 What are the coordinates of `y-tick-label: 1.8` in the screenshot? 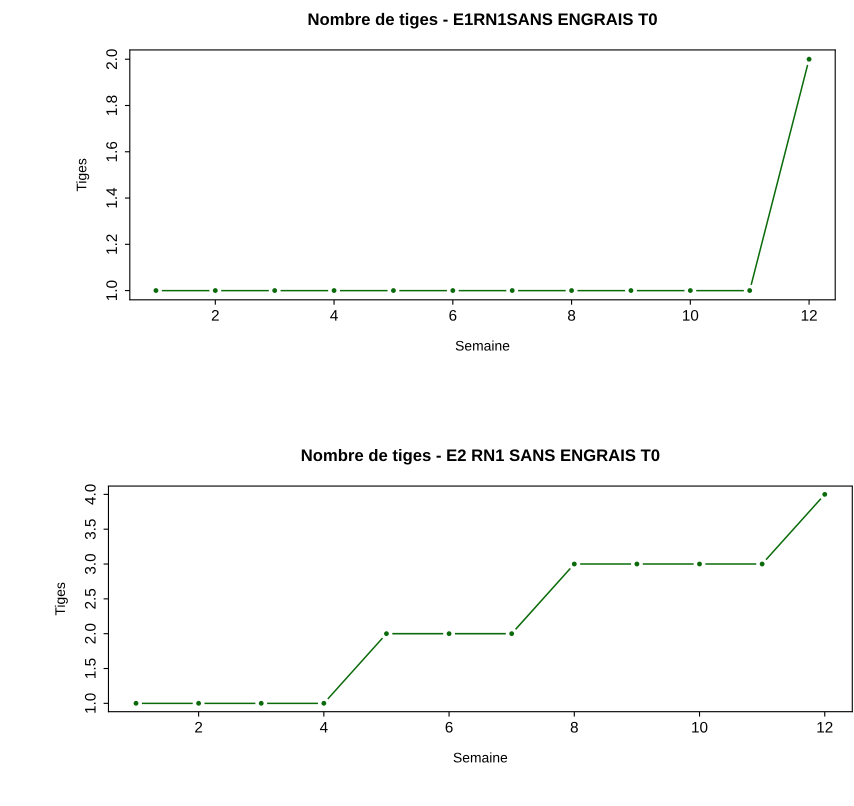 It's located at (112, 105).